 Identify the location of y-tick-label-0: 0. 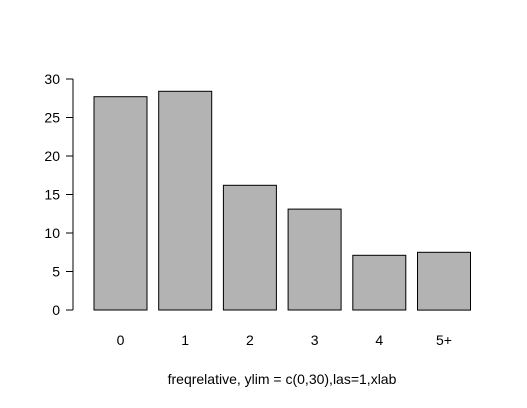
(56, 310).